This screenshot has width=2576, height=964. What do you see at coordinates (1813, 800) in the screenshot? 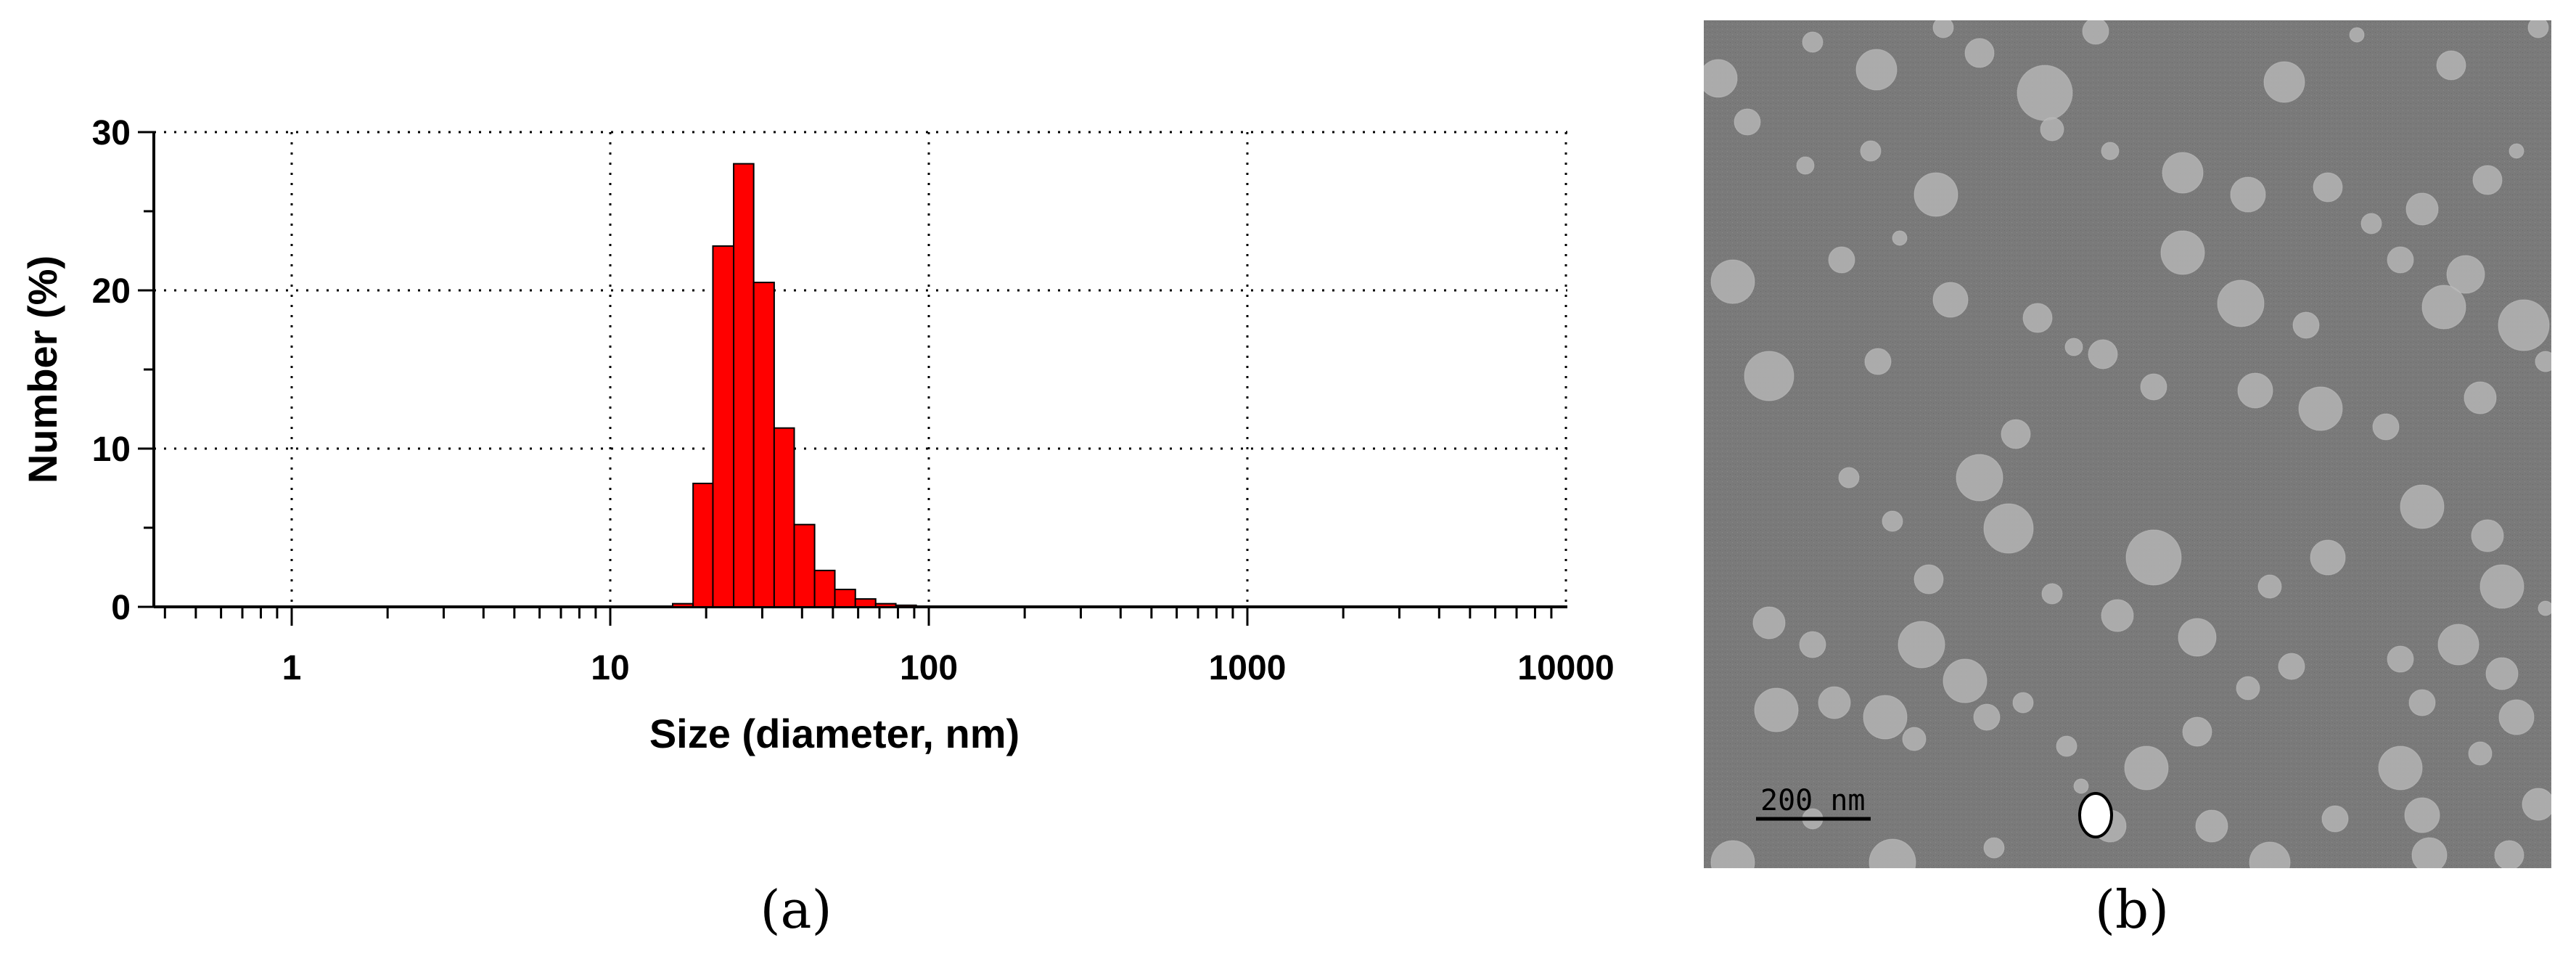
I see `scale-bar-label: 200 nm` at bounding box center [1813, 800].